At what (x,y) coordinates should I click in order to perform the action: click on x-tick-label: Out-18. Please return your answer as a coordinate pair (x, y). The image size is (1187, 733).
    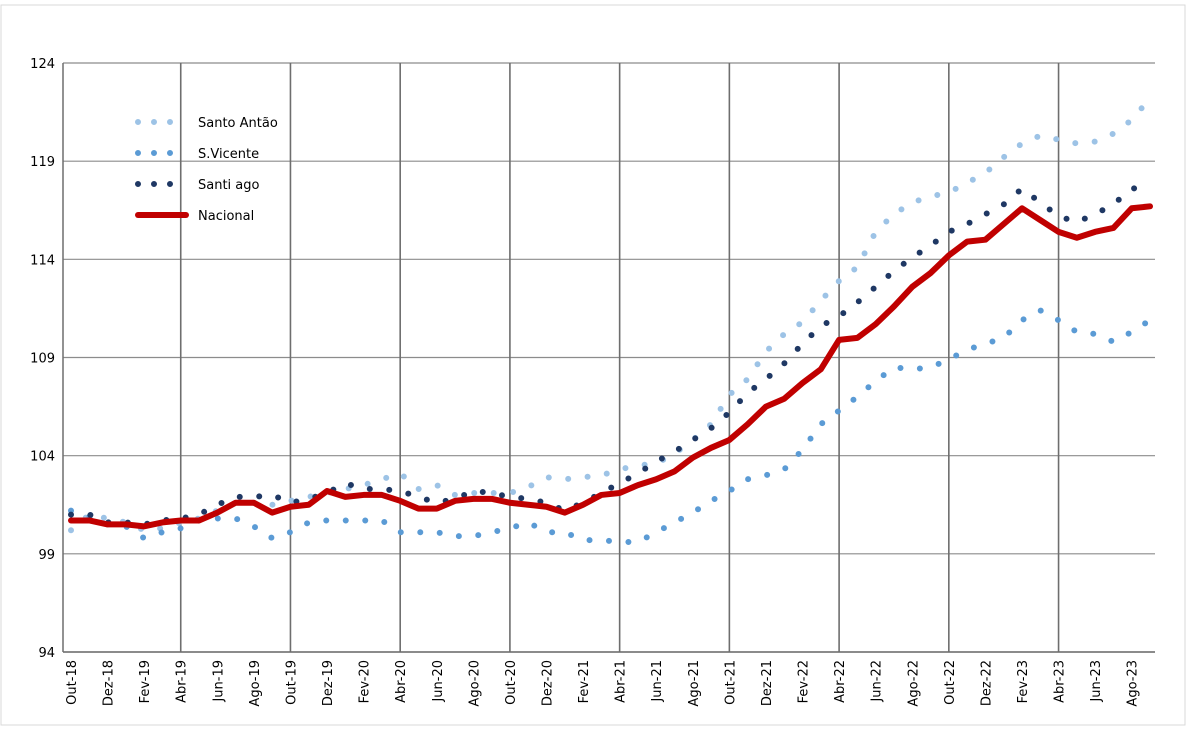
    Looking at the image, I should click on (72, 682).